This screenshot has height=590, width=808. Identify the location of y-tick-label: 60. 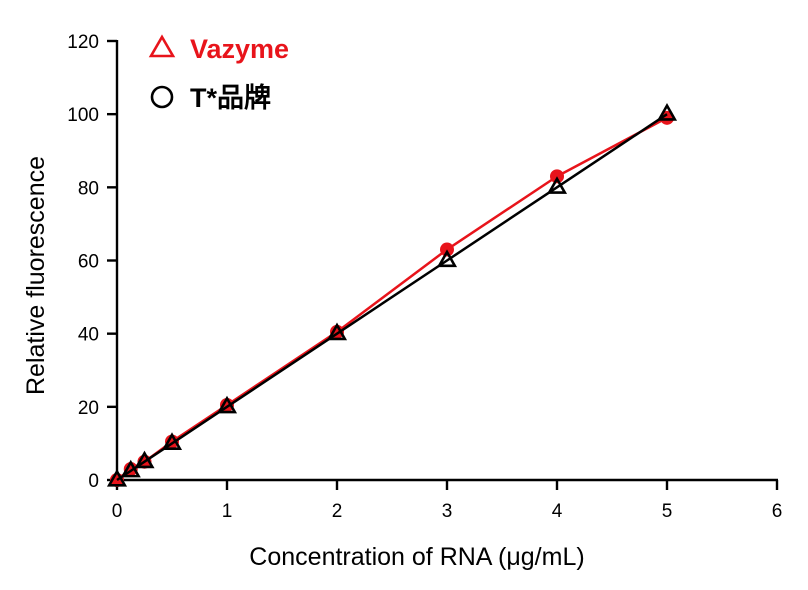
(88, 262).